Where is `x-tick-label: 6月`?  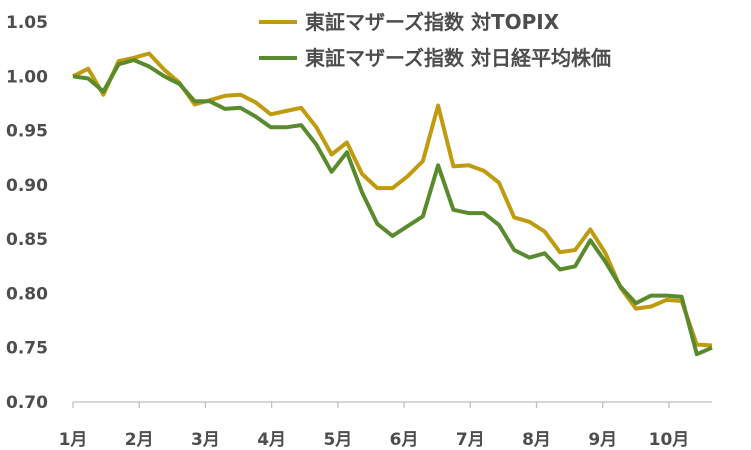 x-tick-label: 6月 is located at coordinates (404, 440).